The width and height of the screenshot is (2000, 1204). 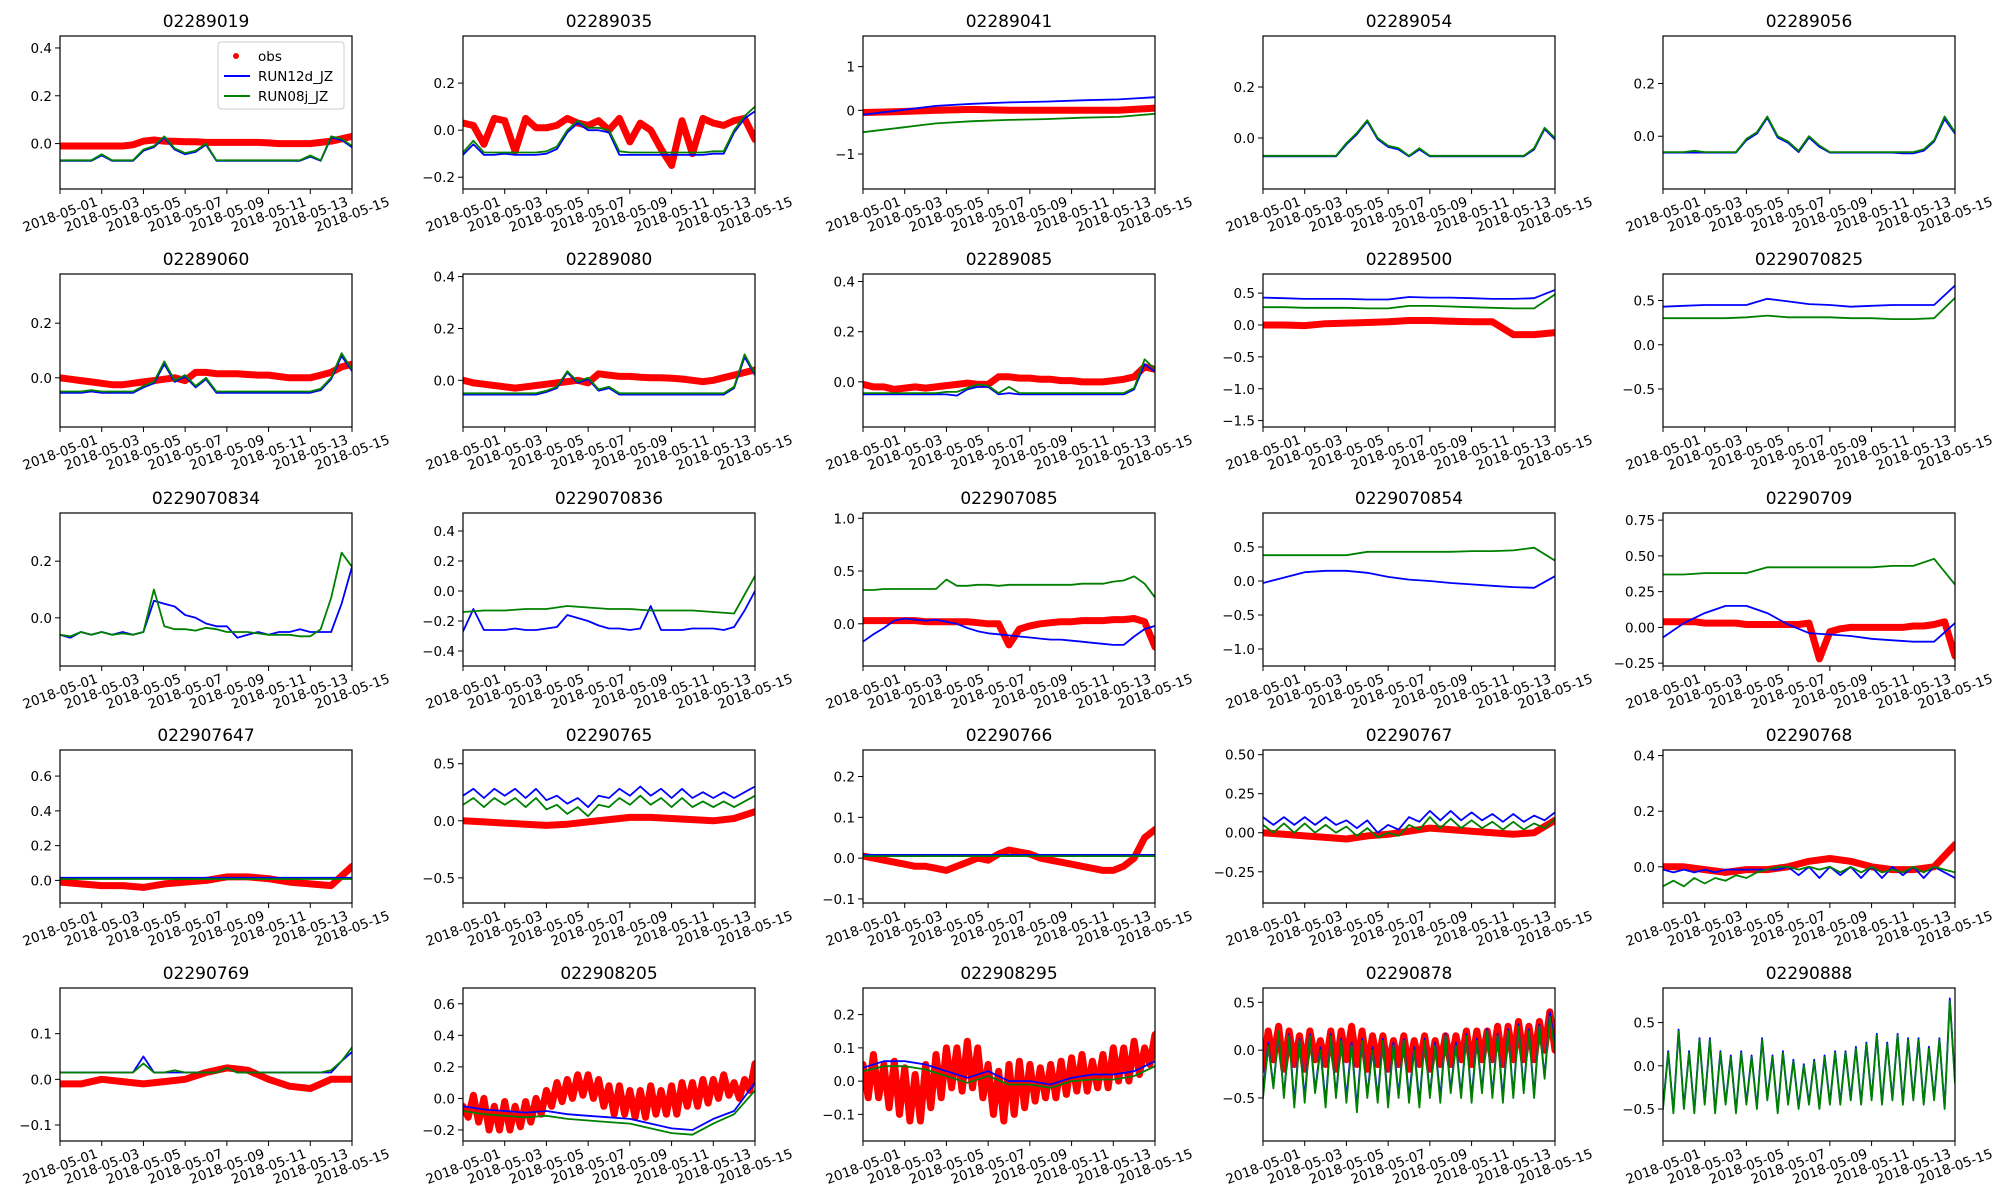 What do you see at coordinates (850, 68) in the screenshot?
I see `y-tick-label: 1` at bounding box center [850, 68].